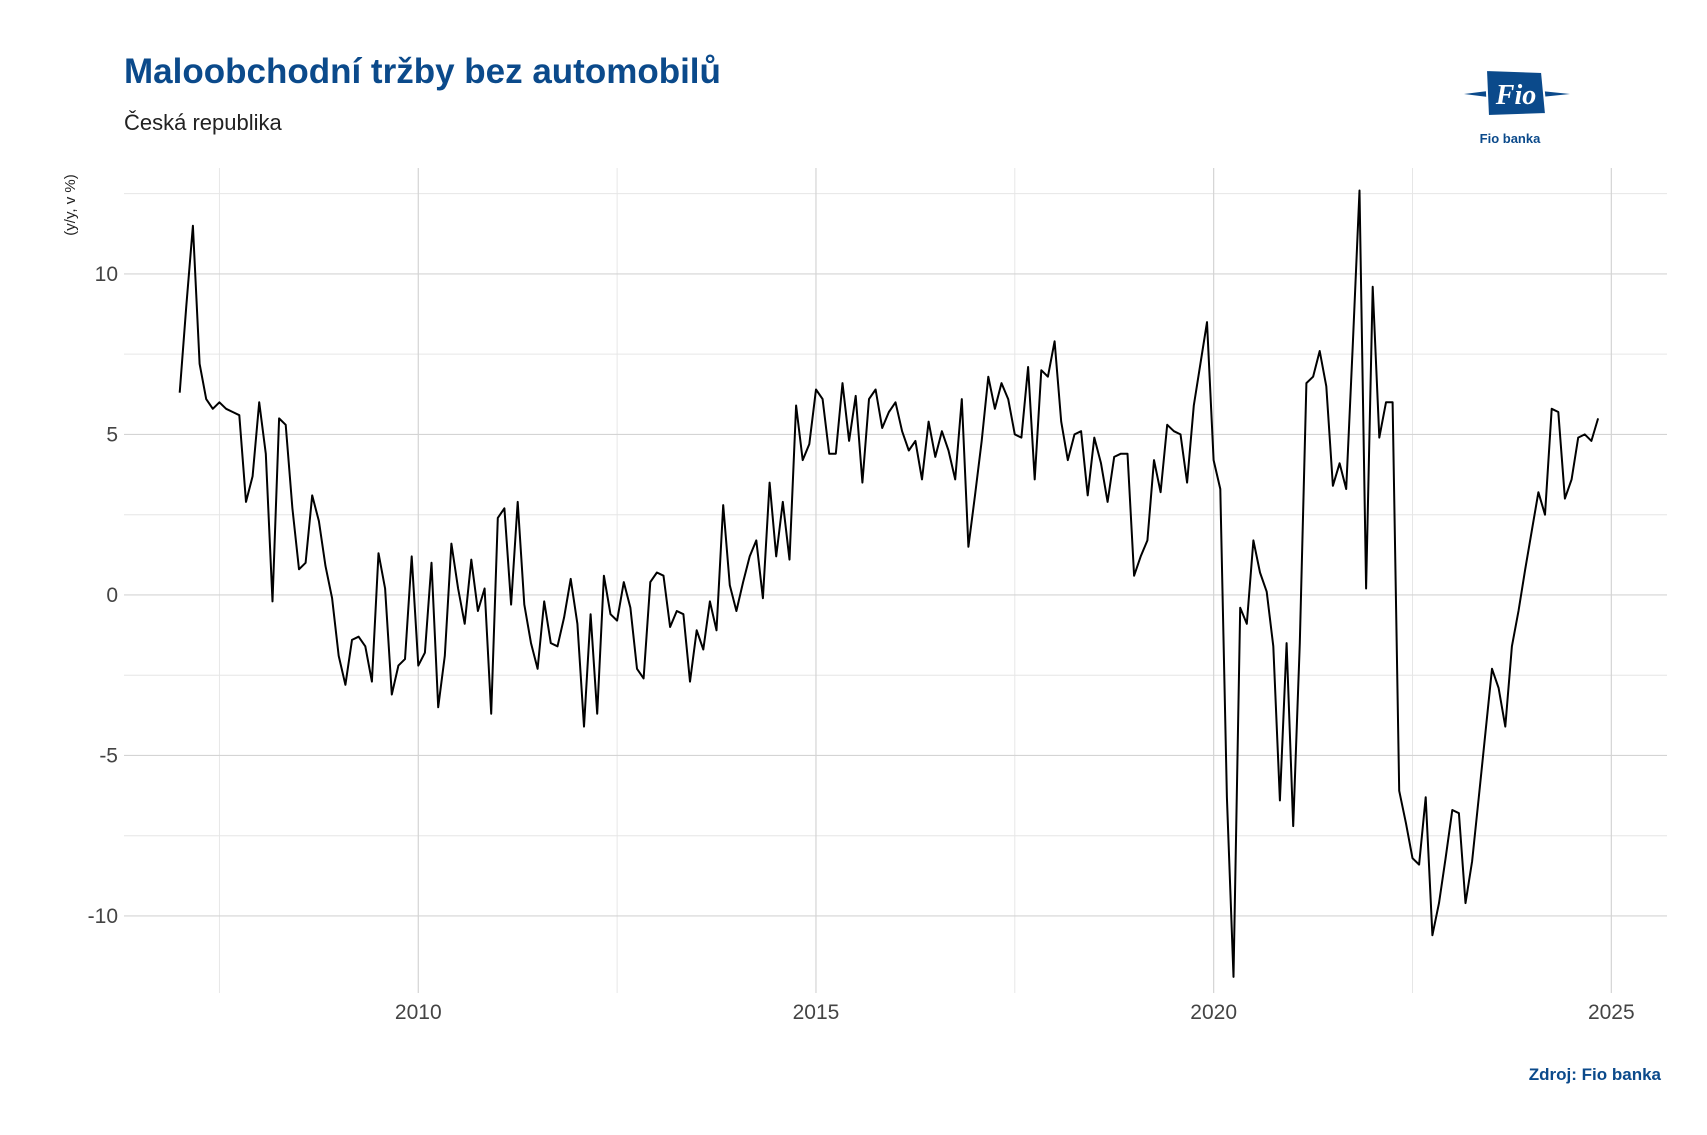  What do you see at coordinates (816, 1012) in the screenshot?
I see `x-tick-label: 2015` at bounding box center [816, 1012].